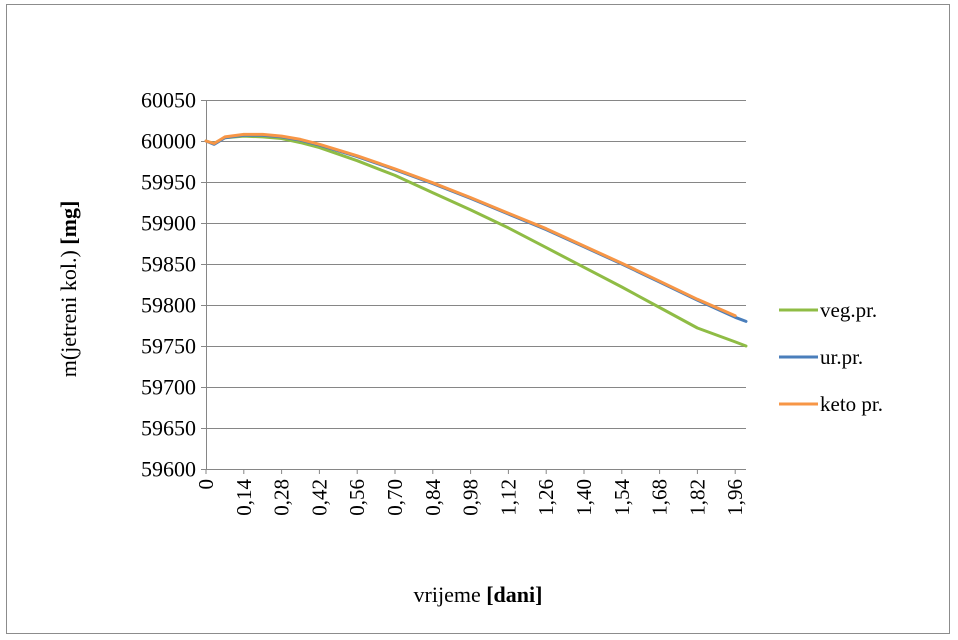  What do you see at coordinates (168, 305) in the screenshot?
I see `y-tick-label: 59800` at bounding box center [168, 305].